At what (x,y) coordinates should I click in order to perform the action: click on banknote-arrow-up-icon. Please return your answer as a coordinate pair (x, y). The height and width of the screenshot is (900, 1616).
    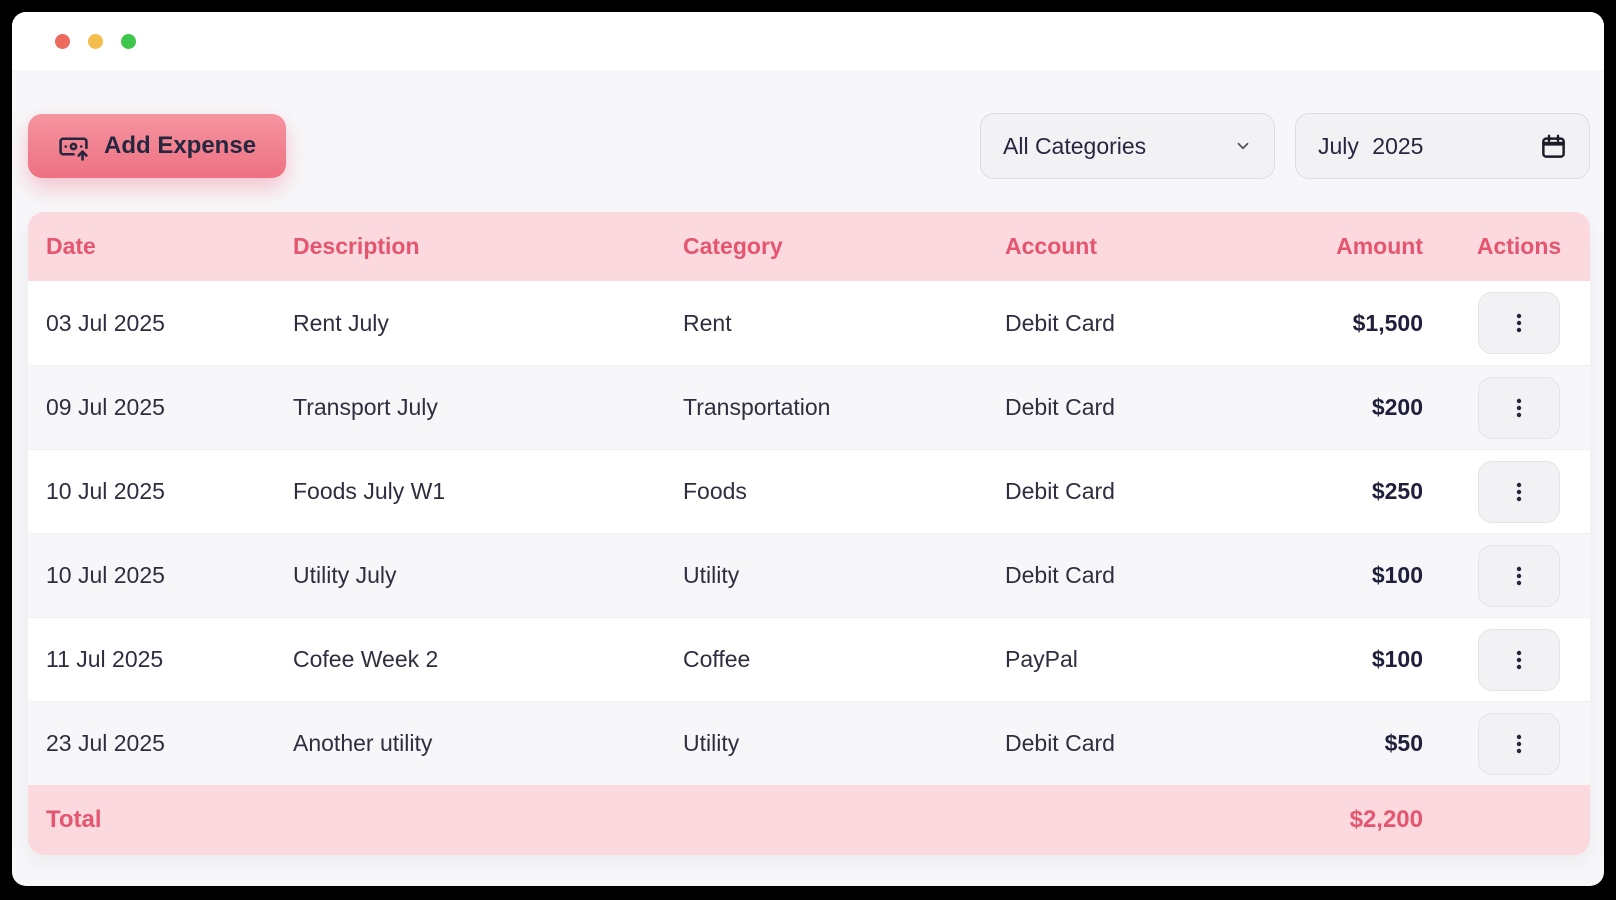
    Looking at the image, I should click on (73, 146).